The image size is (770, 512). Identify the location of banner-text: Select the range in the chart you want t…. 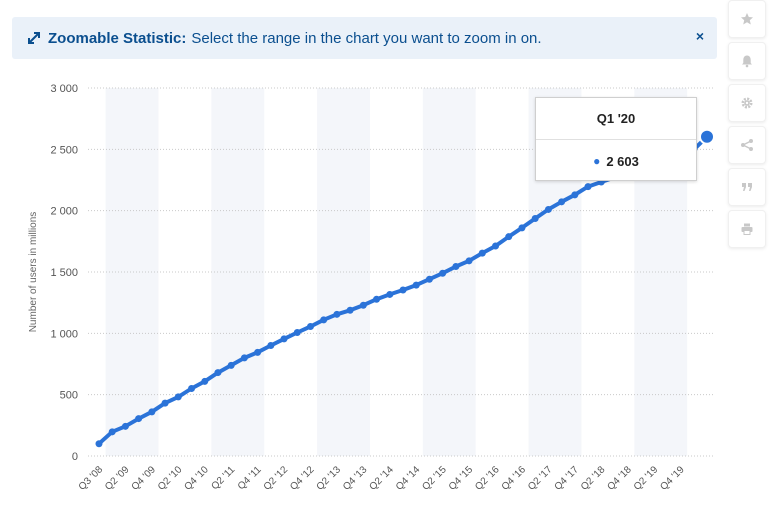
(366, 38).